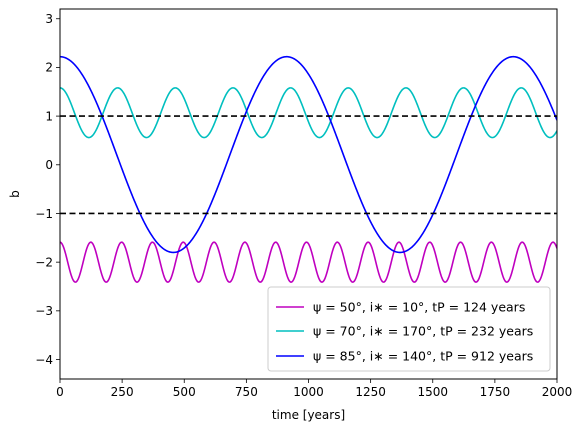 The image size is (583, 432). Describe the element at coordinates (184, 392) in the screenshot. I see `x-tick-label: 500` at that location.